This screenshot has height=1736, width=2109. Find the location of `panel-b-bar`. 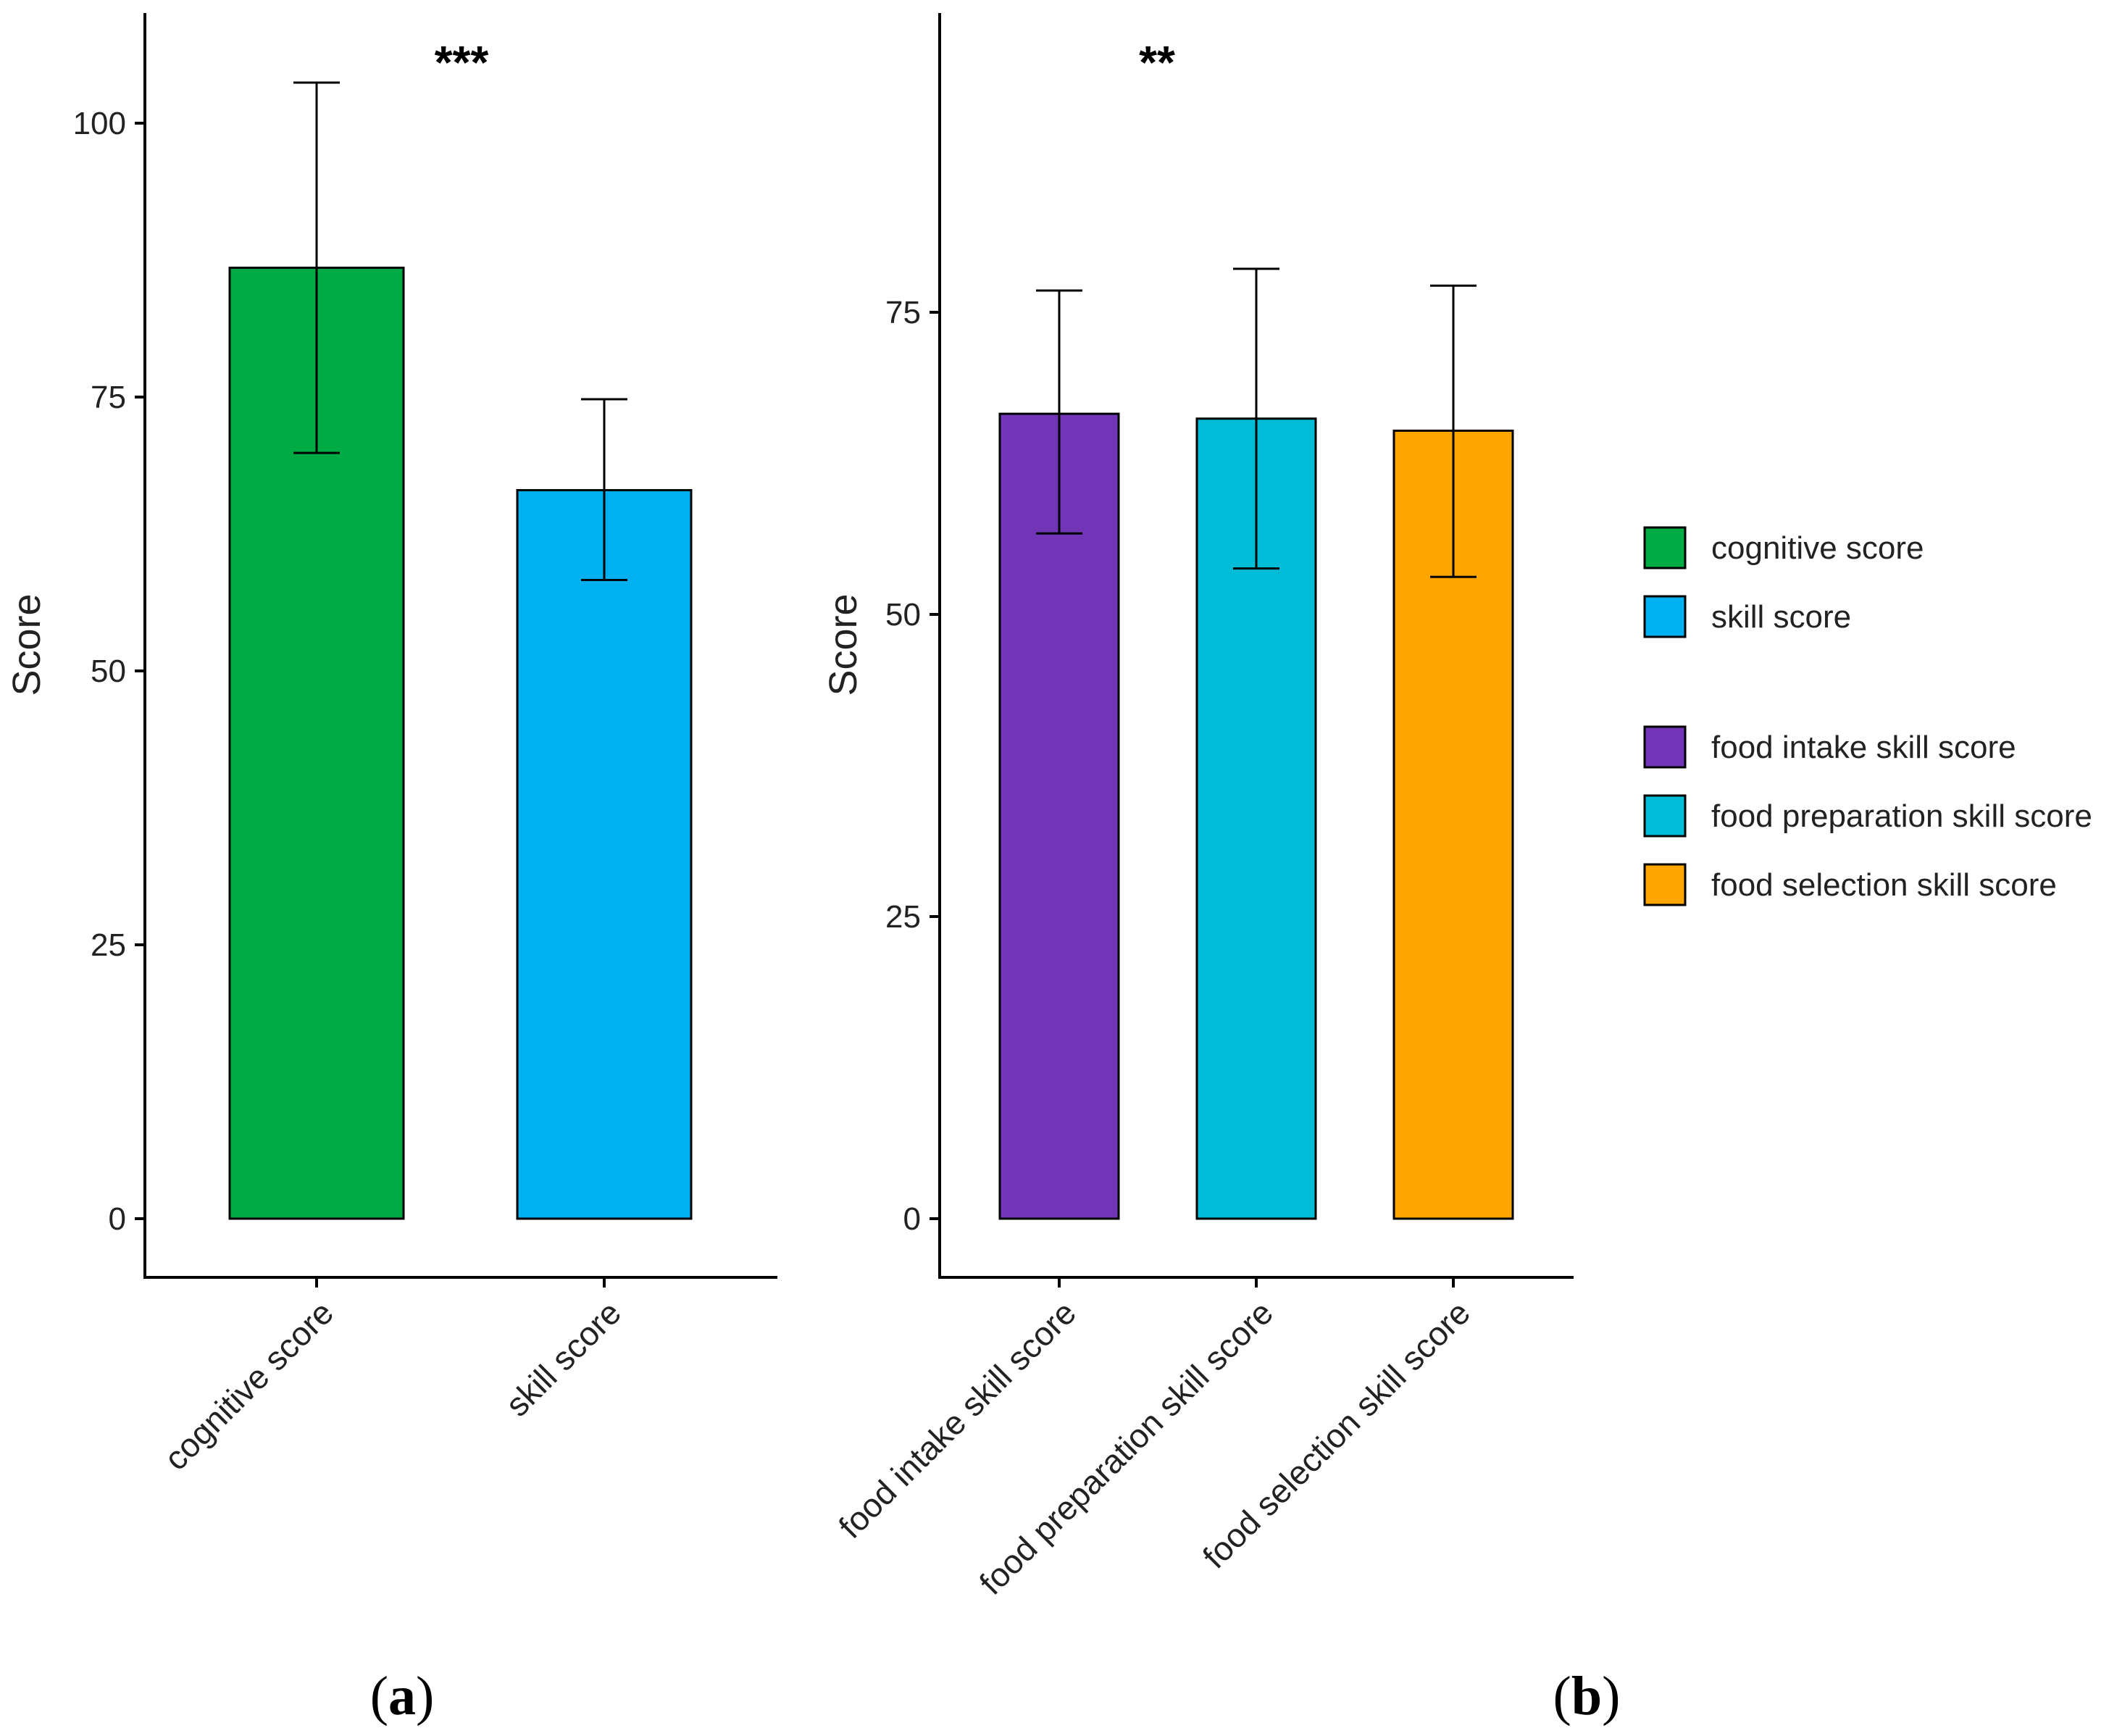

panel-b-bar is located at coordinates (1059, 816).